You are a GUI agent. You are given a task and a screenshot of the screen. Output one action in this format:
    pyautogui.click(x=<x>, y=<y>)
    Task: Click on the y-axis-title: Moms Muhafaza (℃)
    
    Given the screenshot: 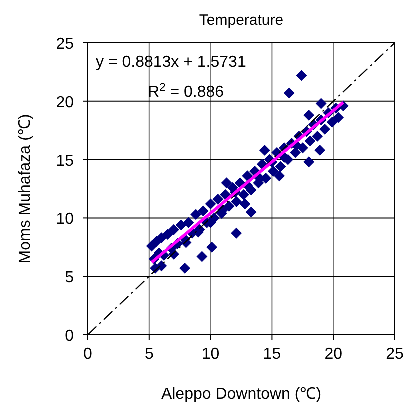 What is the action you would take?
    pyautogui.click(x=25, y=189)
    